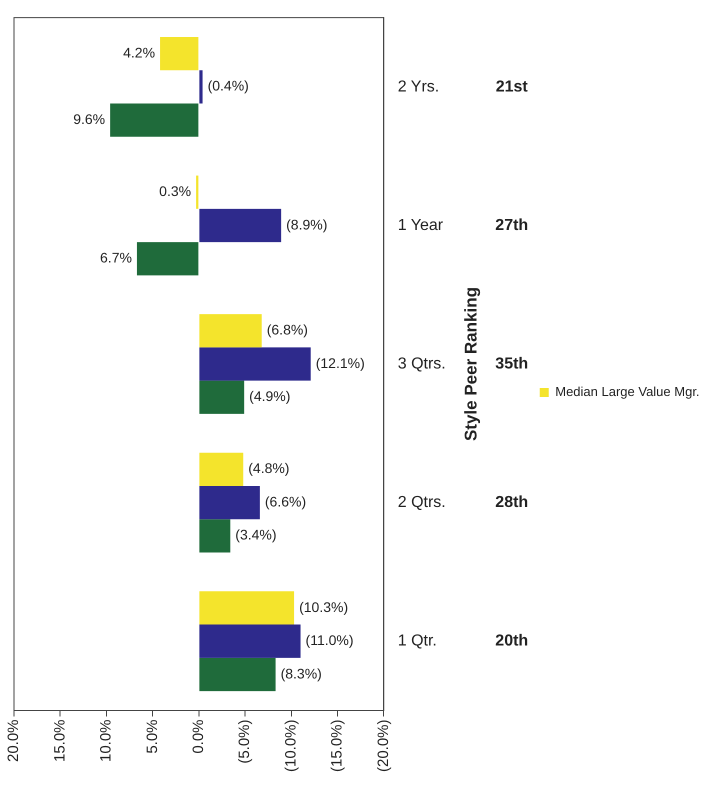 The height and width of the screenshot is (787, 711). I want to click on legend-label: Median Large Value Mgr., so click(627, 392).